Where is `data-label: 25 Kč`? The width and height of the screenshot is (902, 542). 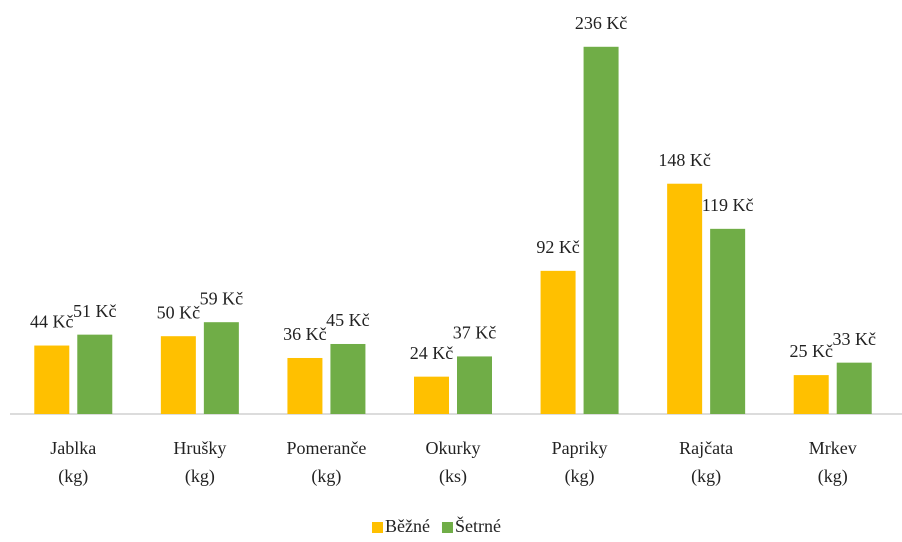 data-label: 25 Kč is located at coordinates (811, 351).